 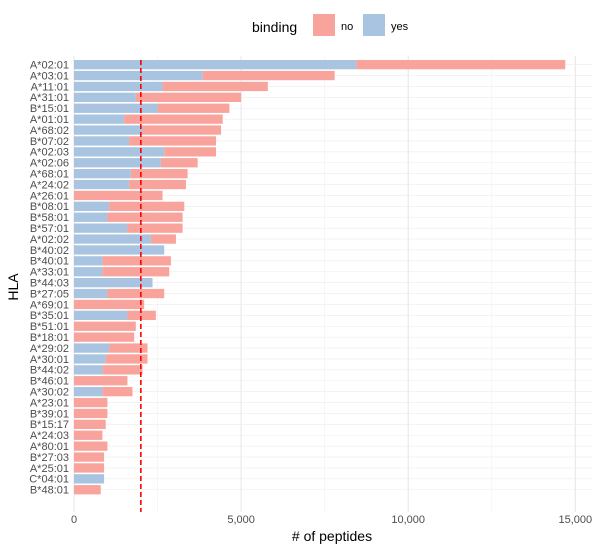 What do you see at coordinates (49, 480) in the screenshot?
I see `y-tick-label: C*04:01` at bounding box center [49, 480].